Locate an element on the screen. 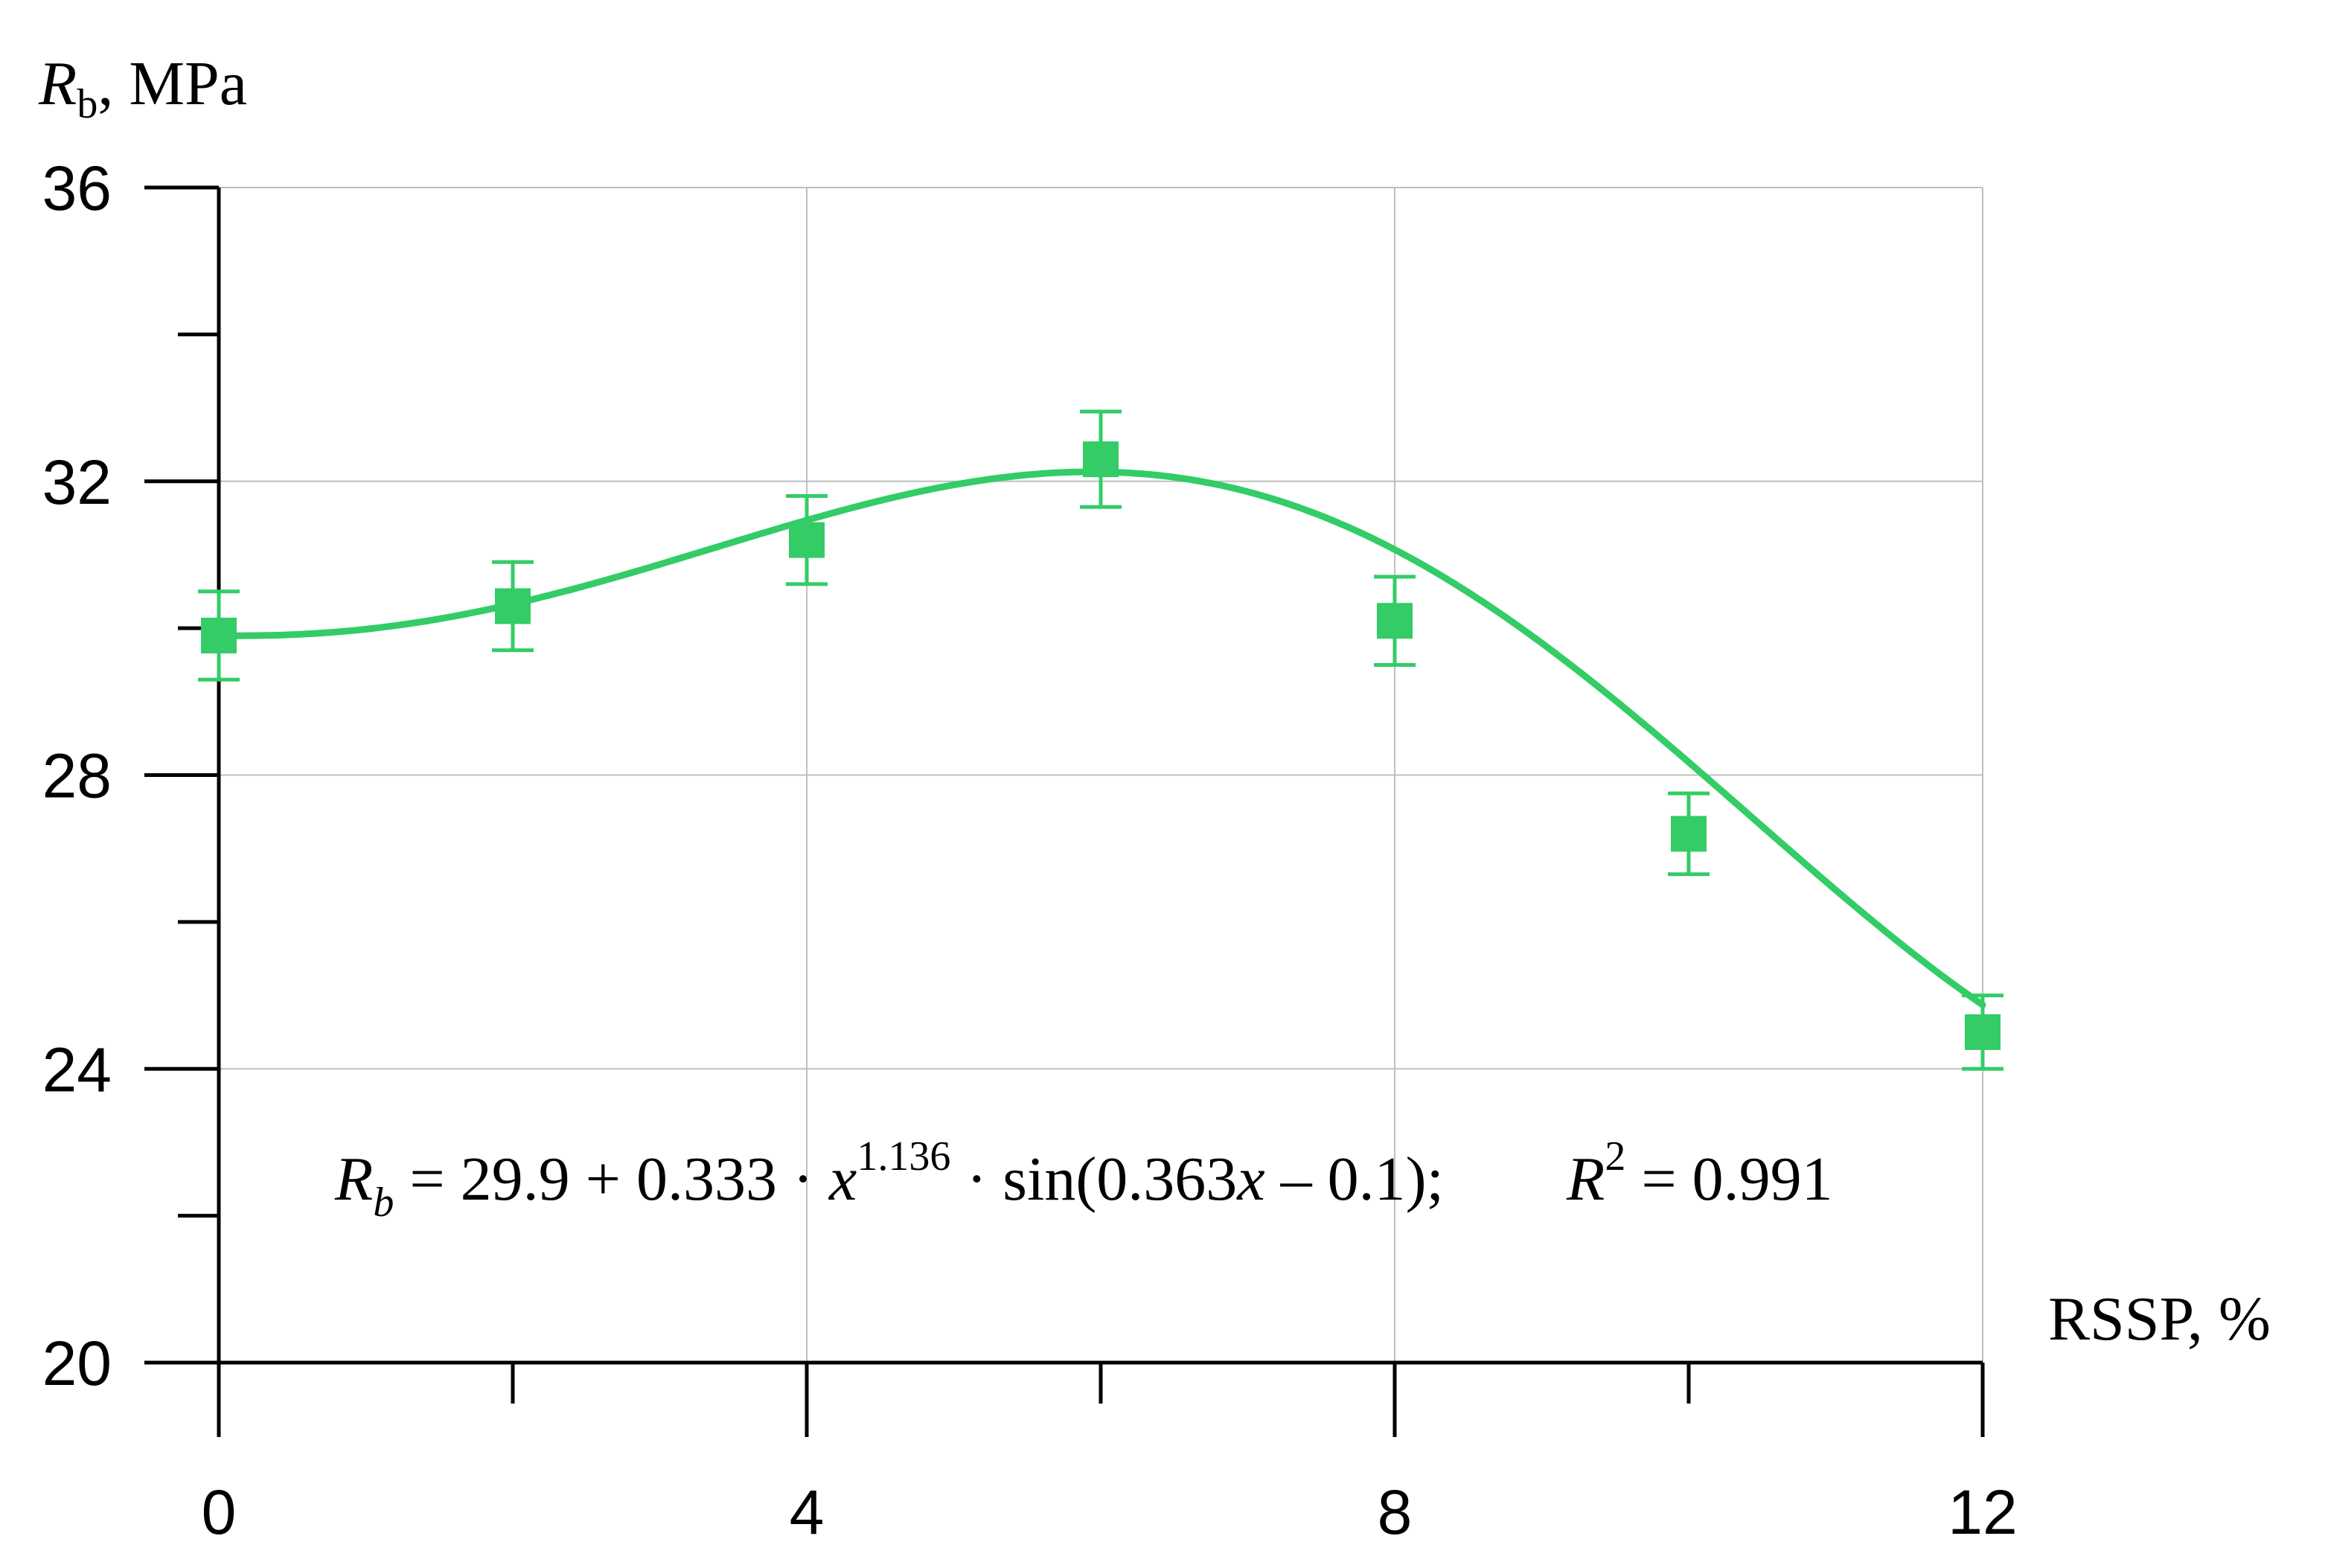 The image size is (2328, 1568). x-axis-label: RSSP, % is located at coordinates (2159, 1319).